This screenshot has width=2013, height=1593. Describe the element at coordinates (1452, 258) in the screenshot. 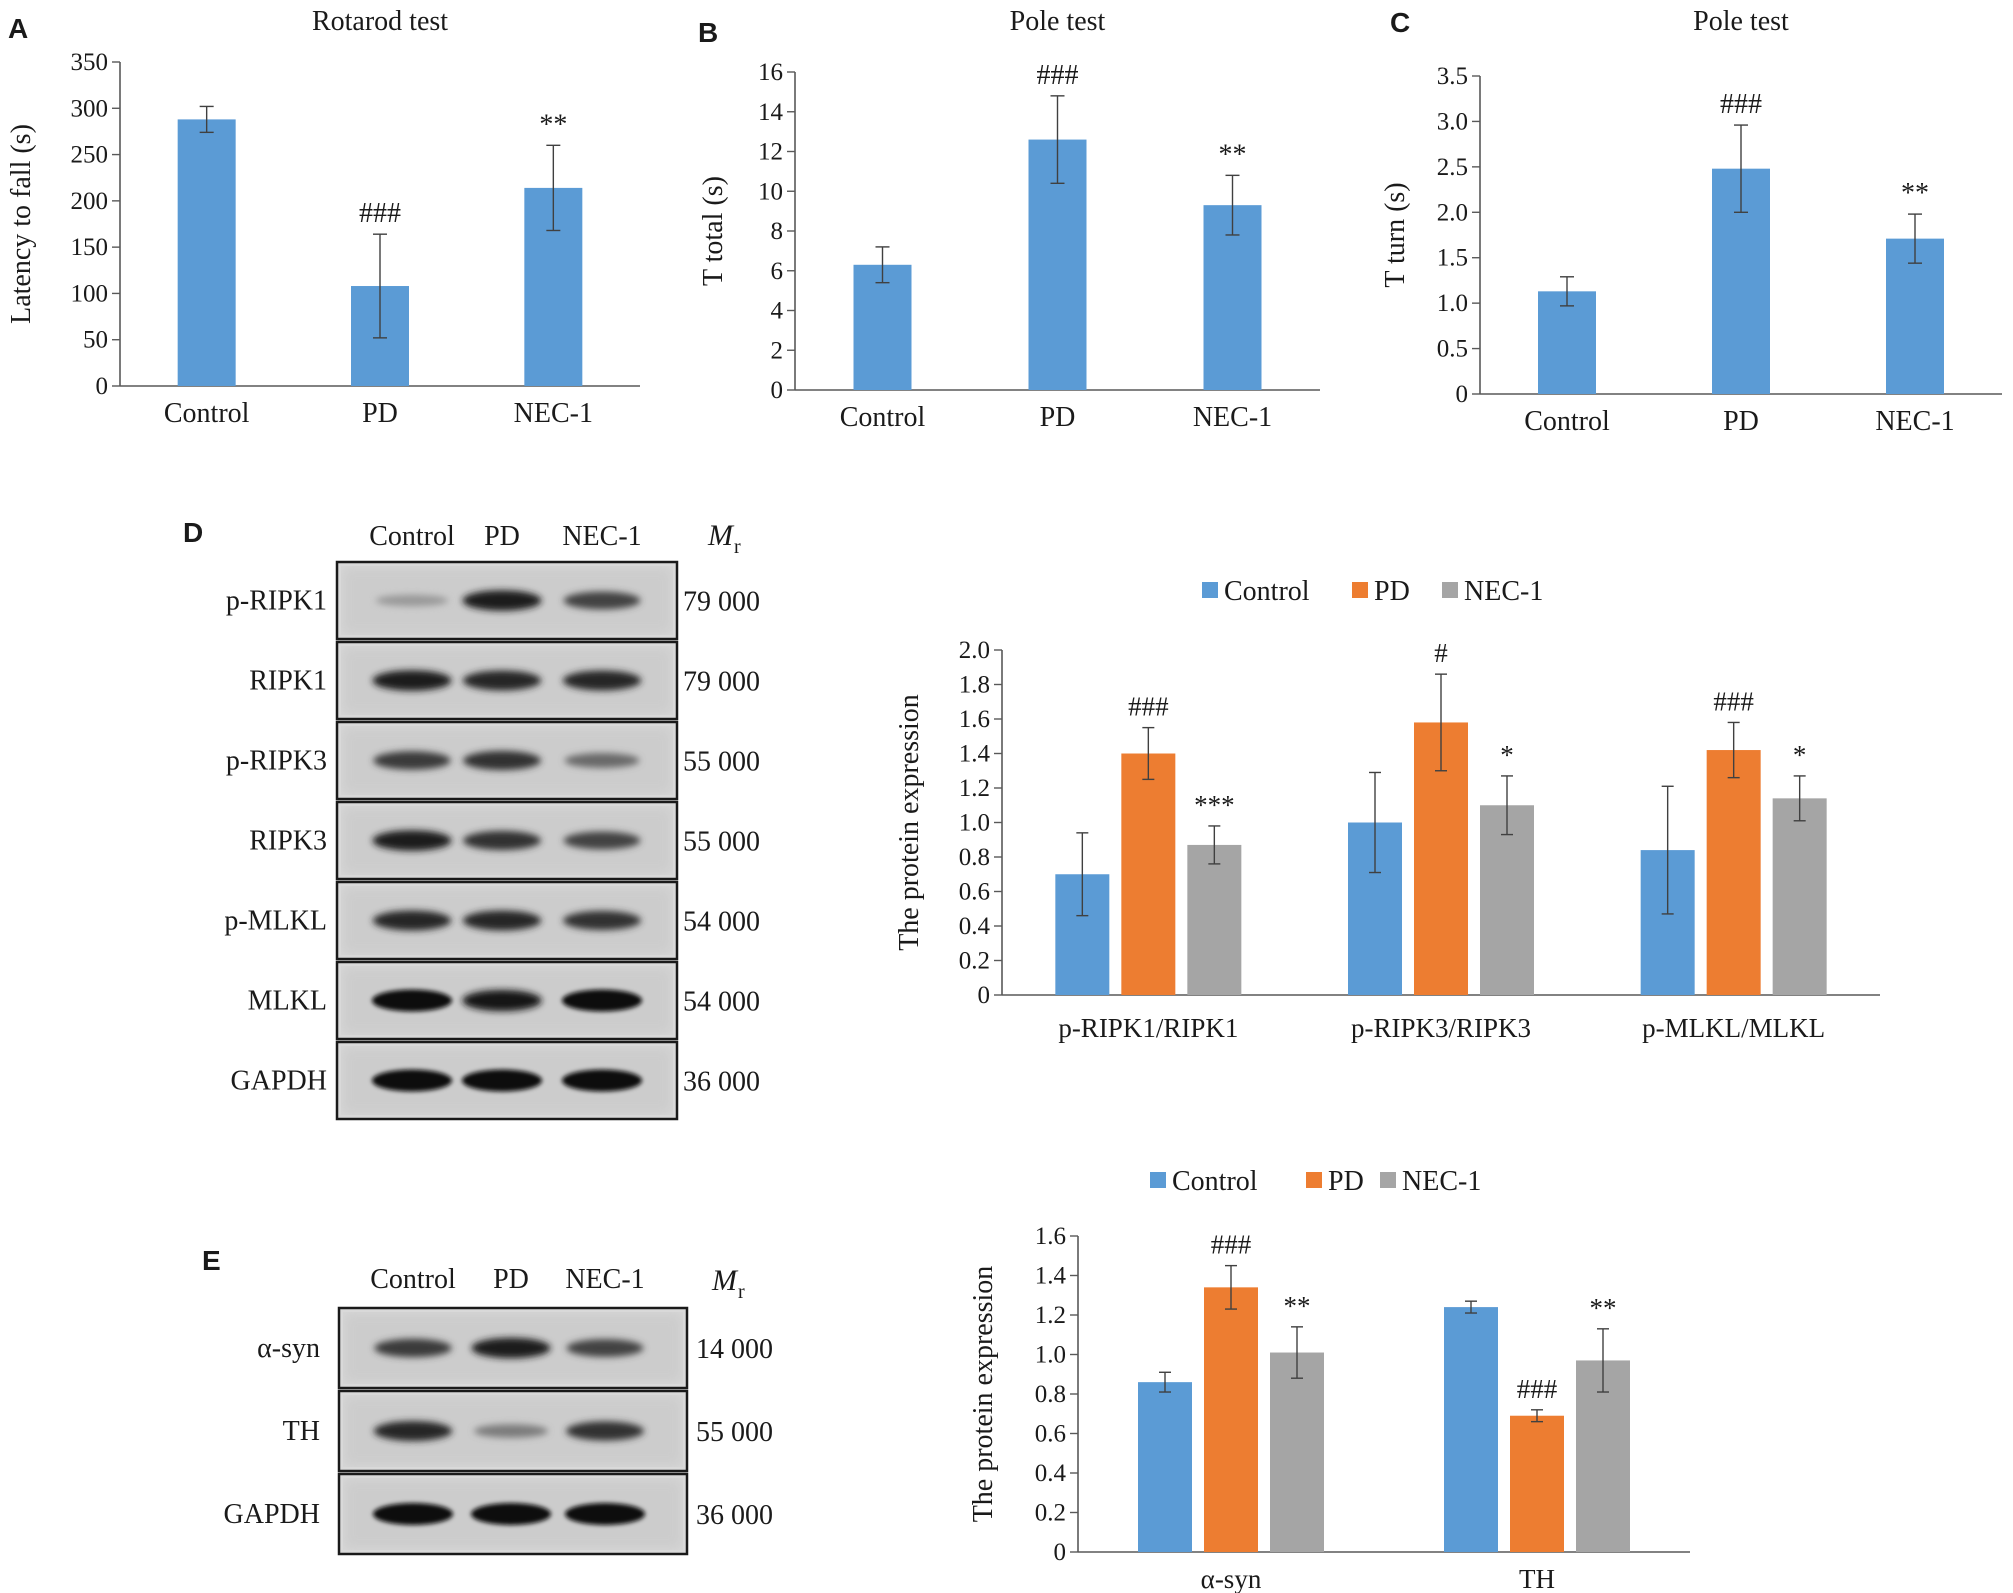

I see `y-tick-label: 1.5` at that location.